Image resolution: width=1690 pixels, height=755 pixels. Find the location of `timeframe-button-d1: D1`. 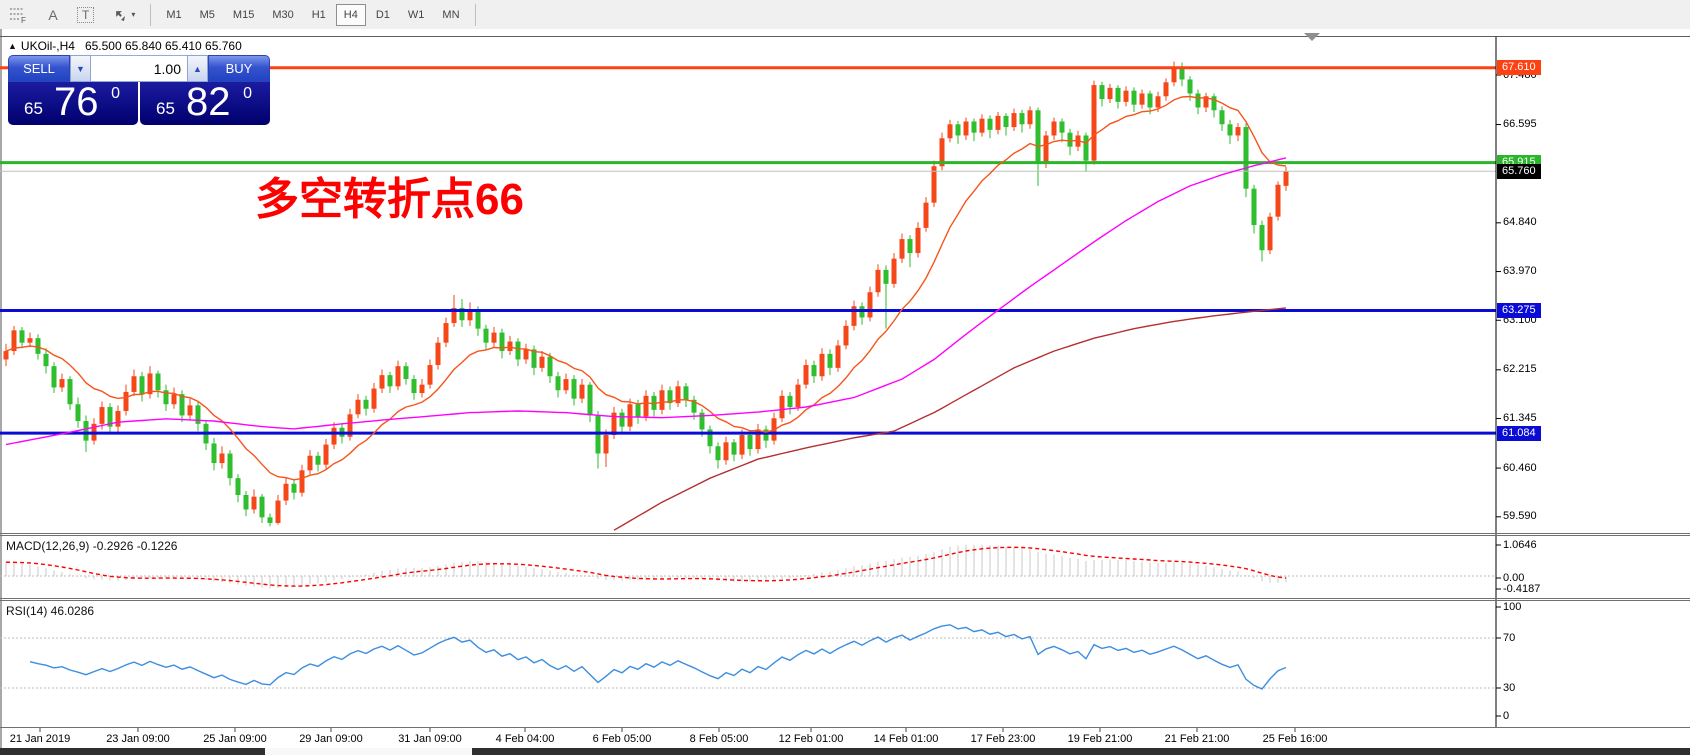

timeframe-button-d1: D1 is located at coordinates (383, 15).